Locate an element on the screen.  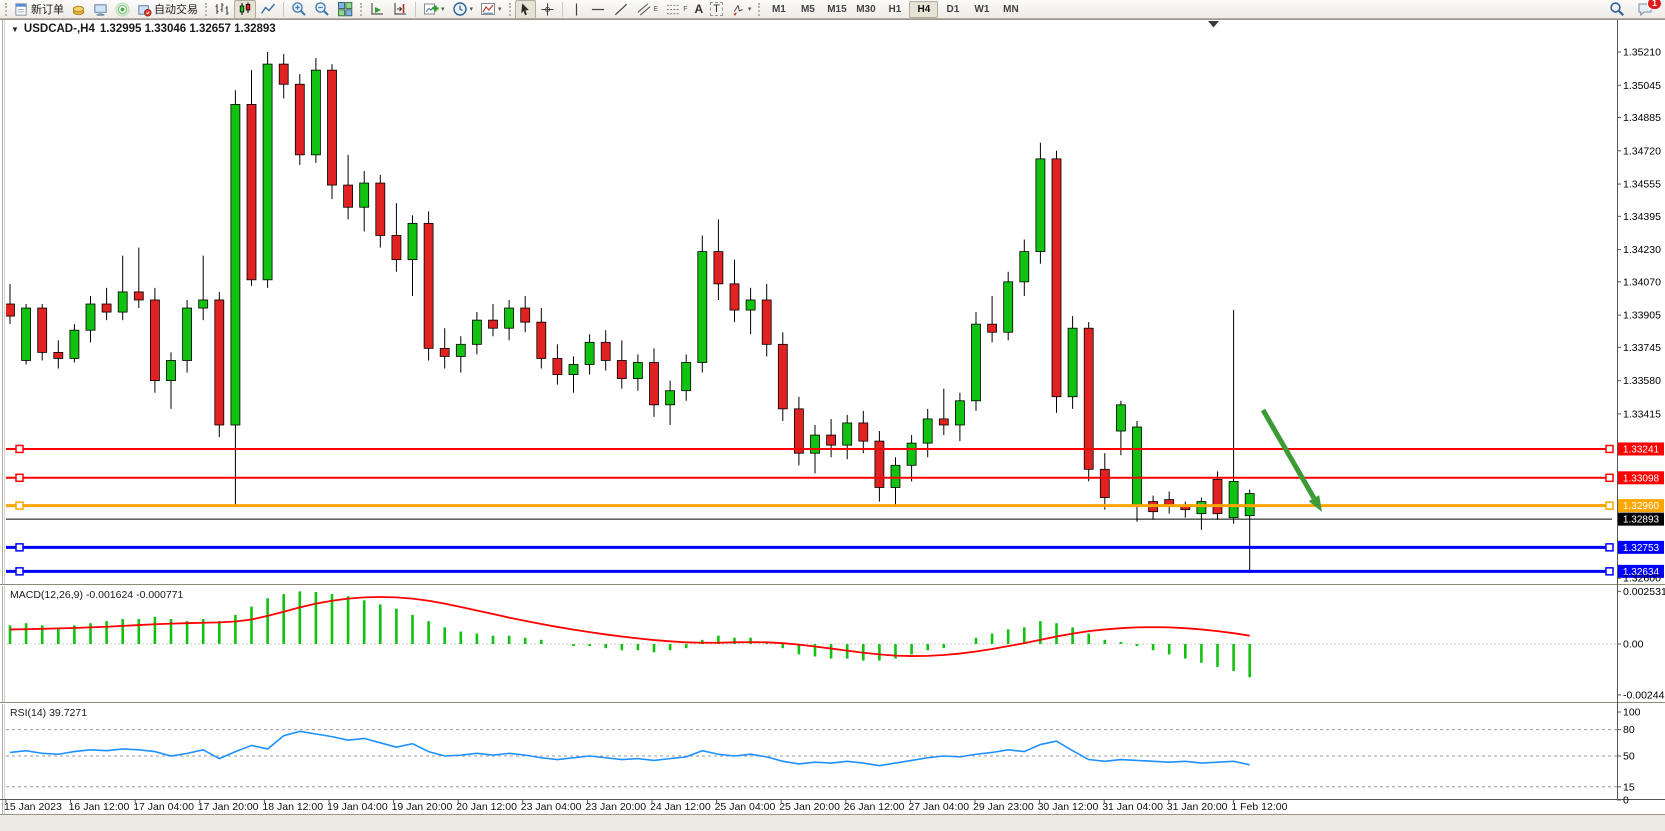
horizontal-line-tool-button is located at coordinates (598, 9).